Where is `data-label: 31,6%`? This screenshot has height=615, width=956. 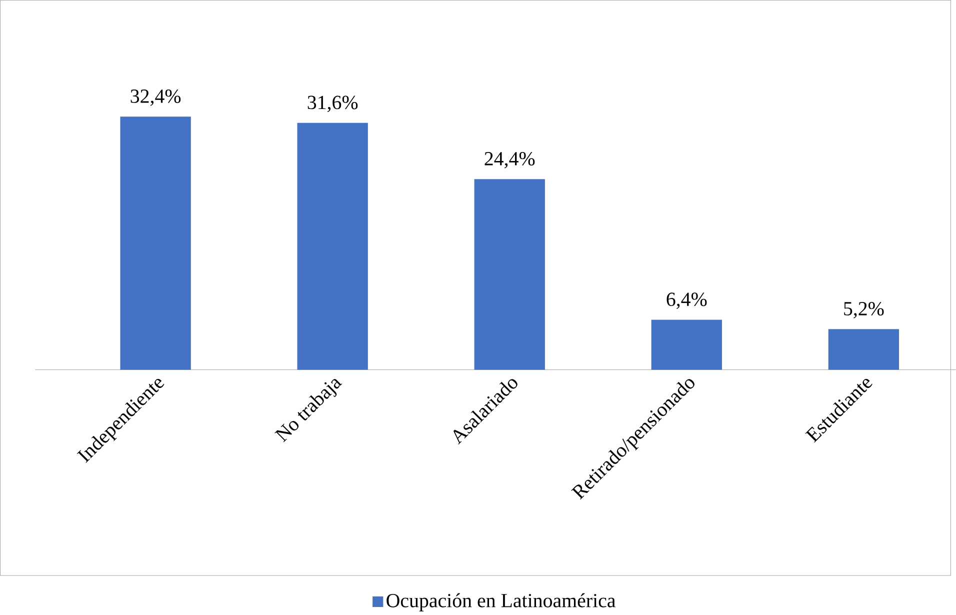
data-label: 31,6% is located at coordinates (333, 104).